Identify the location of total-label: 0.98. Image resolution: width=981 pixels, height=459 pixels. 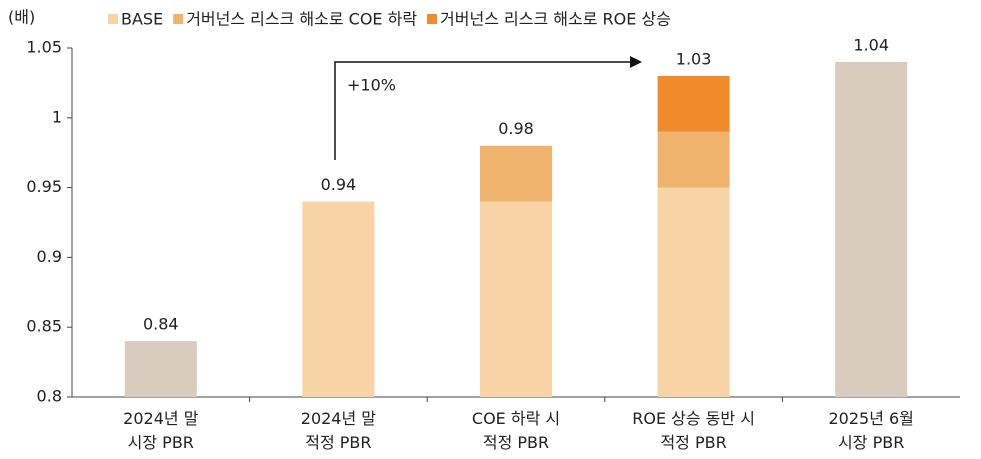
(516, 128).